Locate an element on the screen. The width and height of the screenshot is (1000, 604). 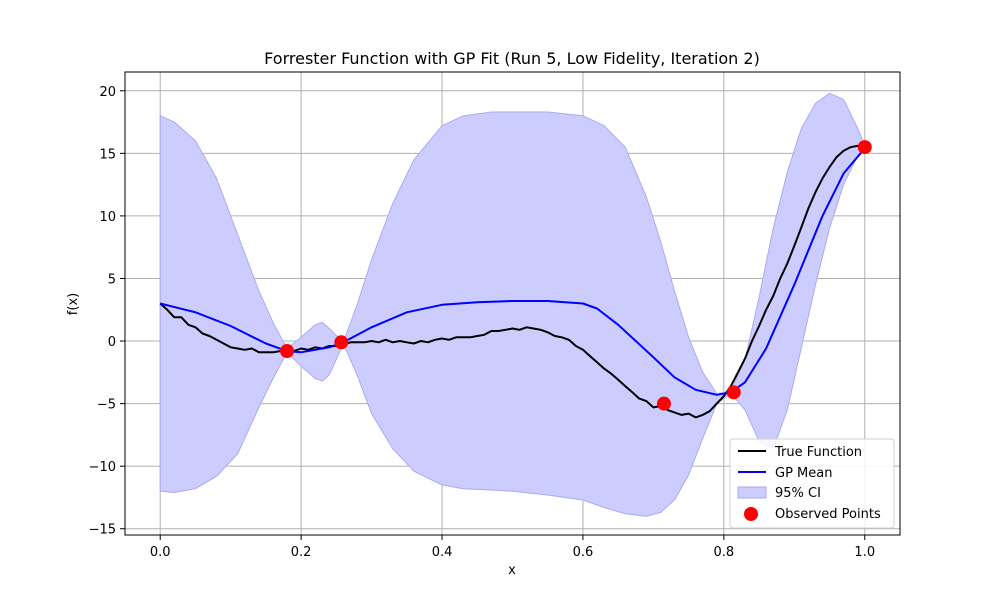
y-tick-label-3: 0 is located at coordinates (112, 342).